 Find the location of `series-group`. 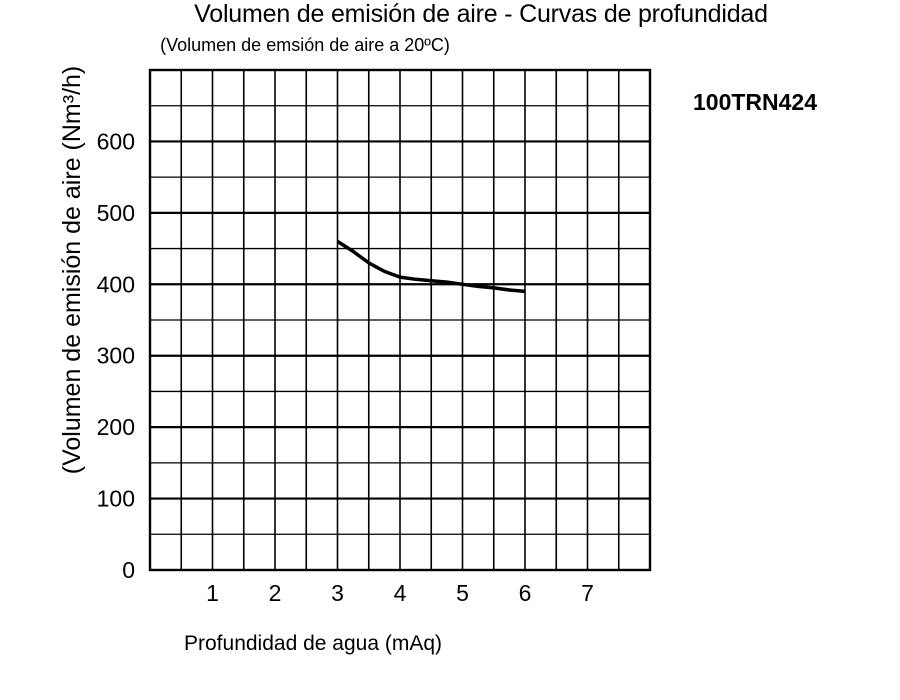

series-group is located at coordinates (431, 266).